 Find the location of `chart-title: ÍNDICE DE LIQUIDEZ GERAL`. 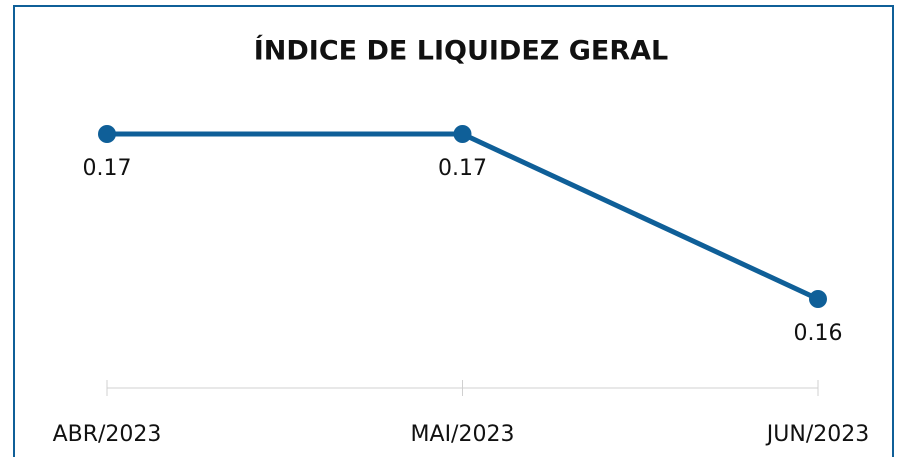

chart-title: ÍNDICE DE LIQUIDEZ GERAL is located at coordinates (461, 51).